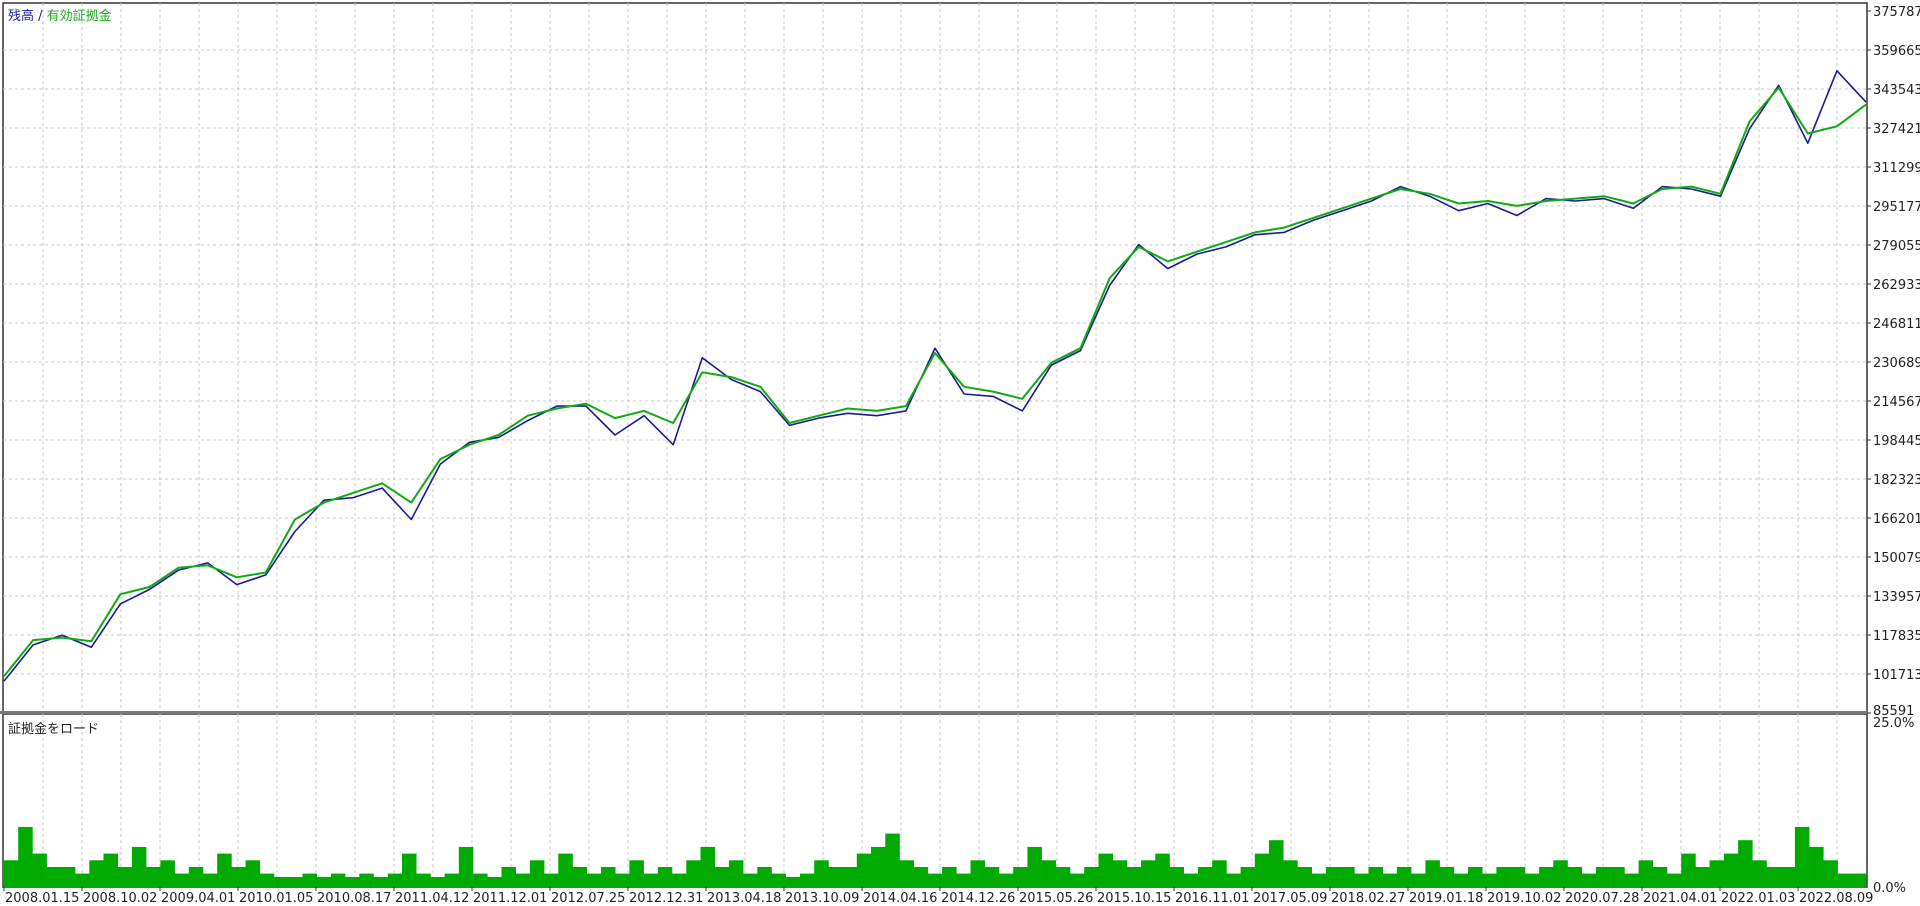  Describe the element at coordinates (79, 16) in the screenshot. I see `legend-equity: 有効証拠金` at that location.